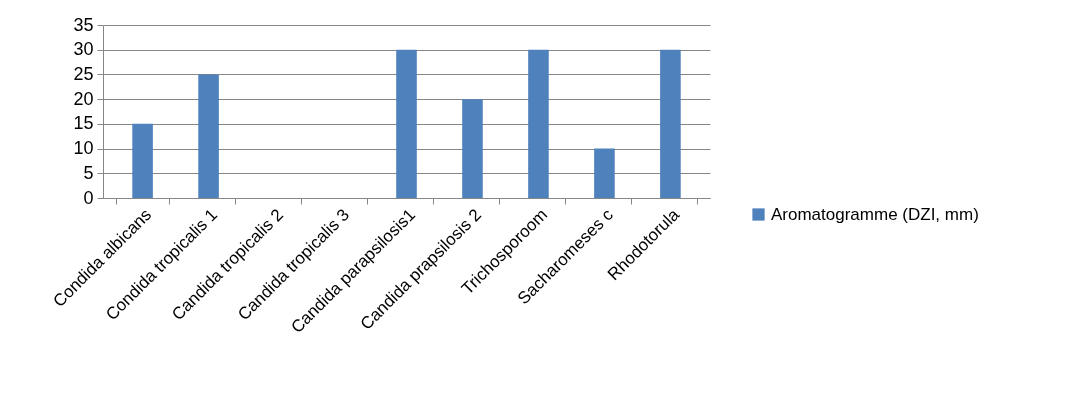 This screenshot has height=400, width=1076. I want to click on legend-label: Aromatogramme (DZI, mm), so click(875, 214).